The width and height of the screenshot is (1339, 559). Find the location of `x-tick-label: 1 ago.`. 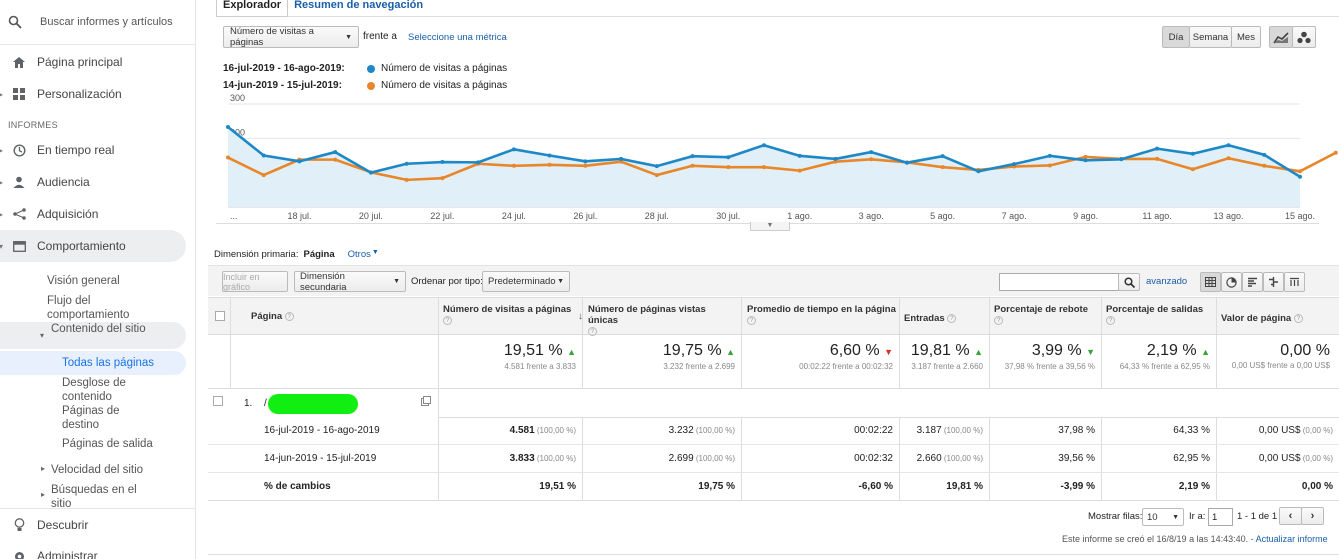

x-tick-label: 1 ago. is located at coordinates (799, 216).